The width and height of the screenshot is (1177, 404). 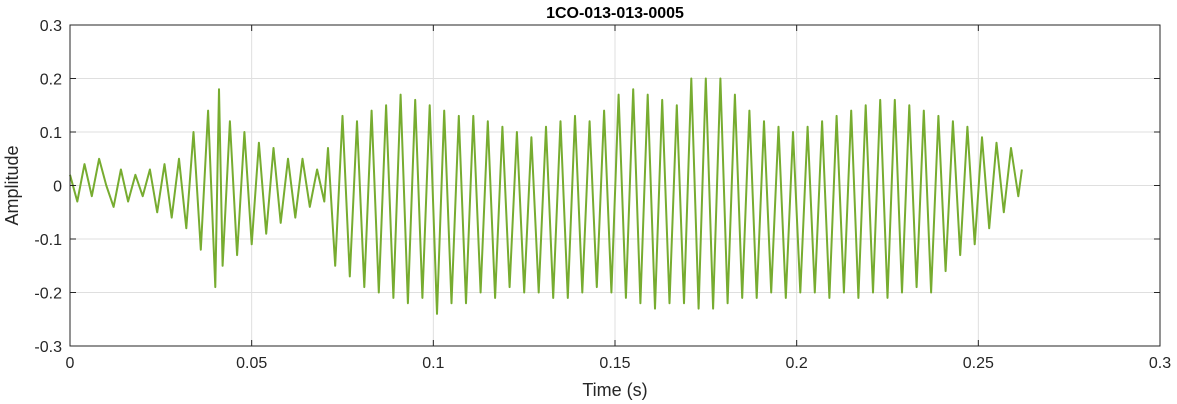 I want to click on chart-title: 1CO-013-013-0005, so click(x=615, y=13).